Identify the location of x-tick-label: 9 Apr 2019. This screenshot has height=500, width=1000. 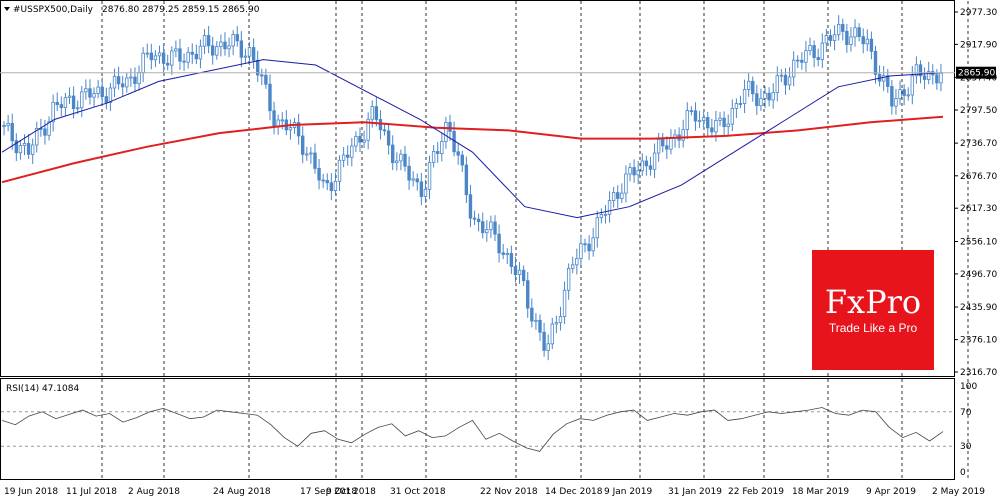
(891, 492).